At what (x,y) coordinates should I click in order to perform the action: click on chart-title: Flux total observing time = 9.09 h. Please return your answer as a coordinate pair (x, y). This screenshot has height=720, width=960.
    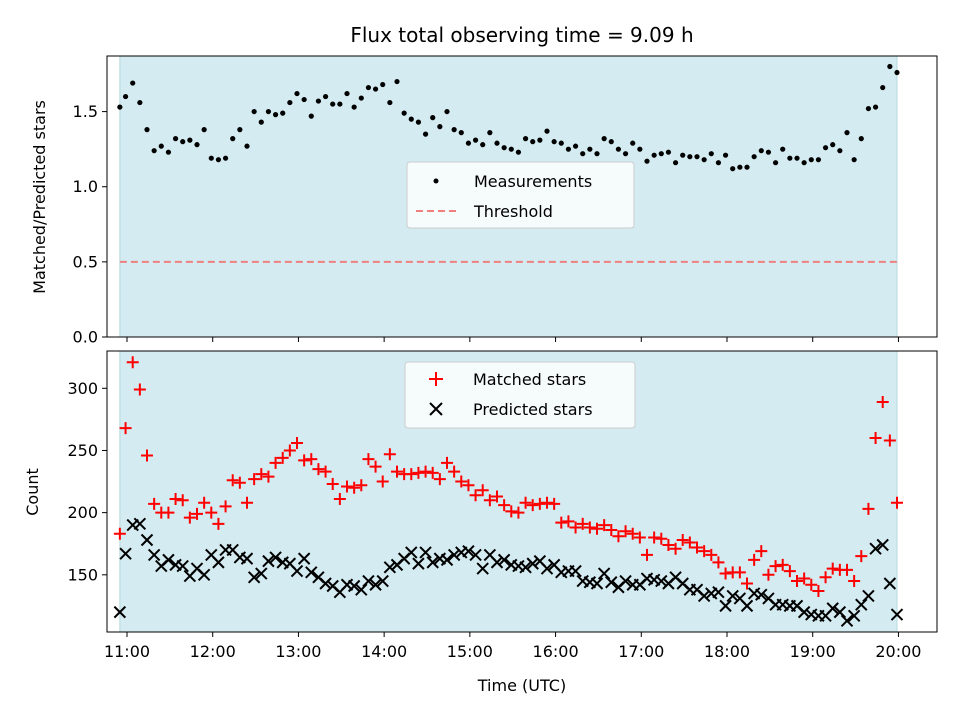
    Looking at the image, I should click on (521, 35).